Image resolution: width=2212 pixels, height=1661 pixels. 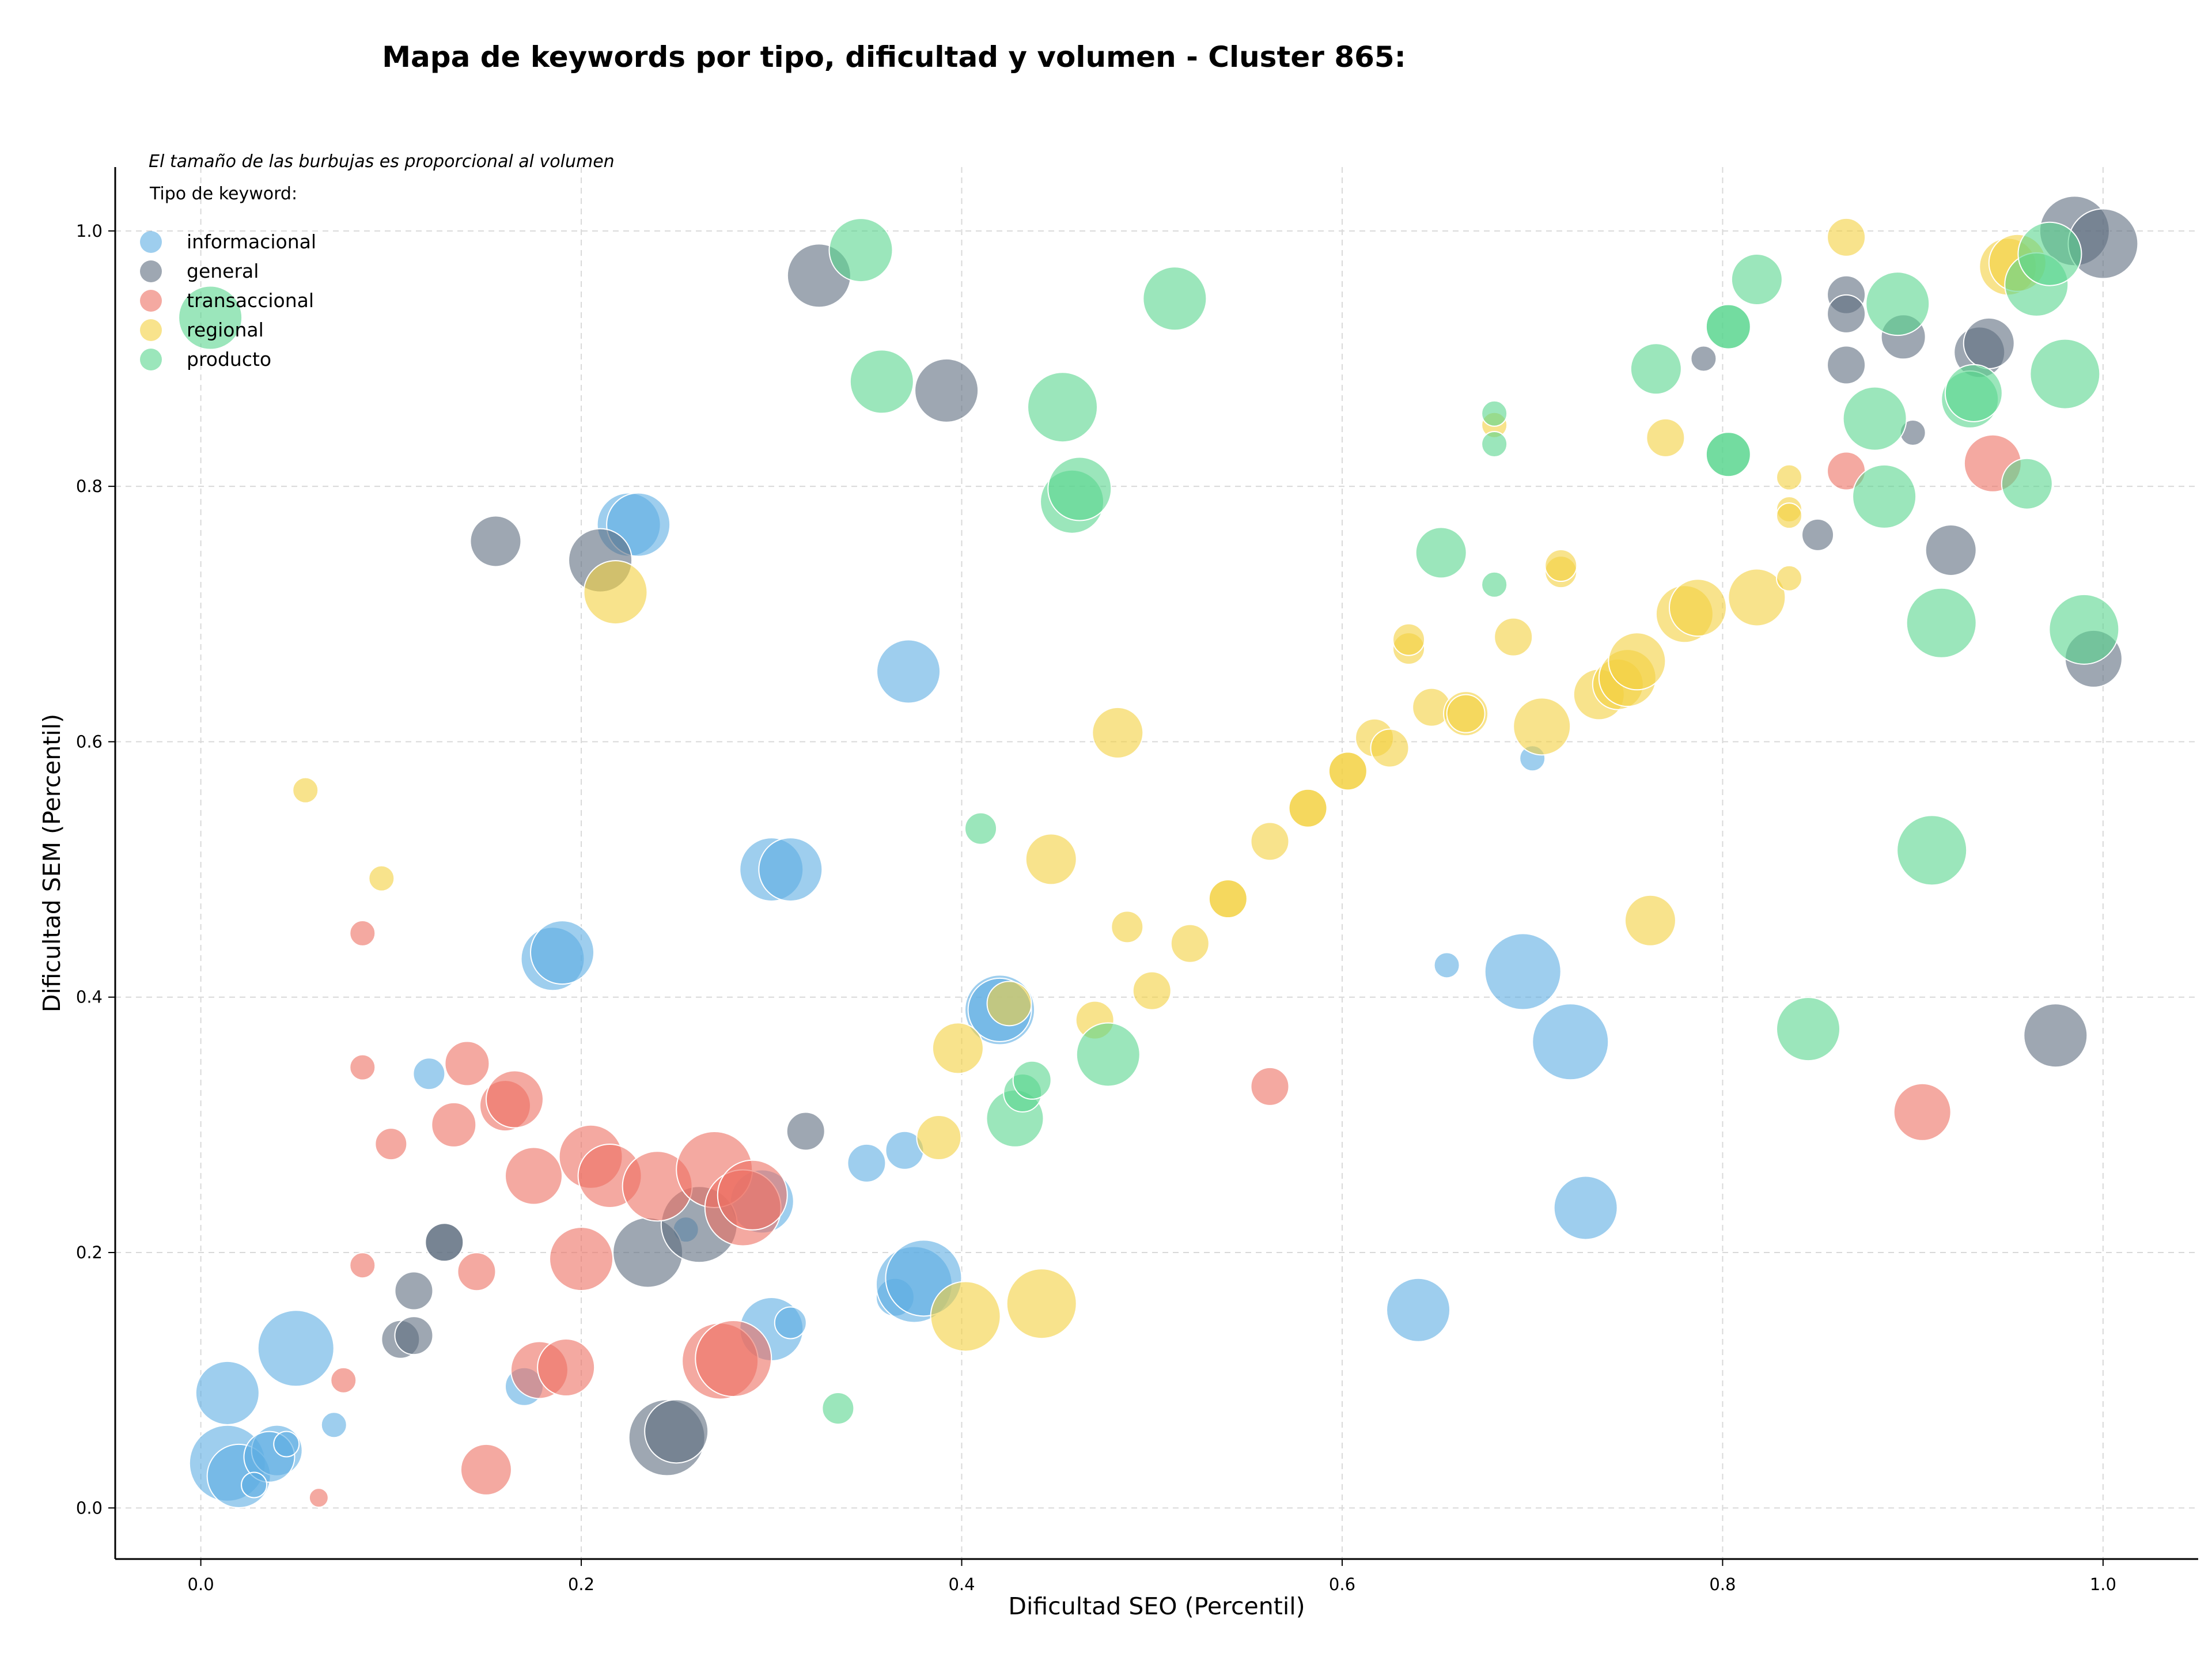 What do you see at coordinates (89, 741) in the screenshot?
I see `y-tick-label: 0.6` at bounding box center [89, 741].